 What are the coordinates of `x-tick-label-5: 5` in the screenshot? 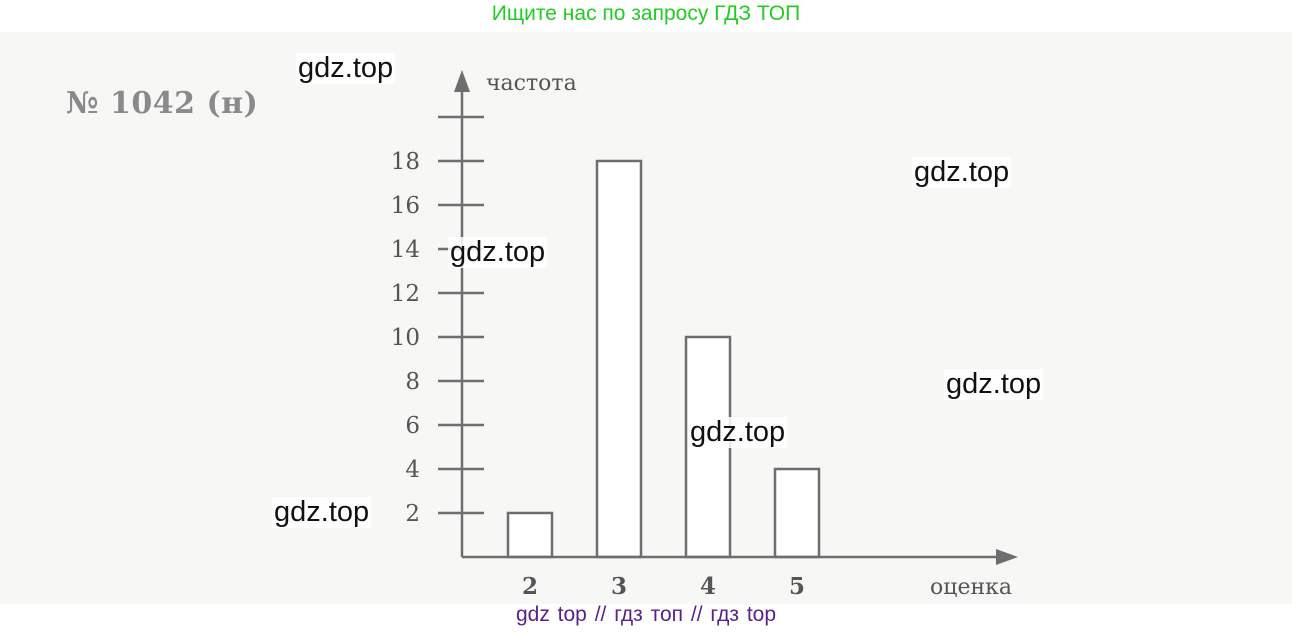 It's located at (797, 586).